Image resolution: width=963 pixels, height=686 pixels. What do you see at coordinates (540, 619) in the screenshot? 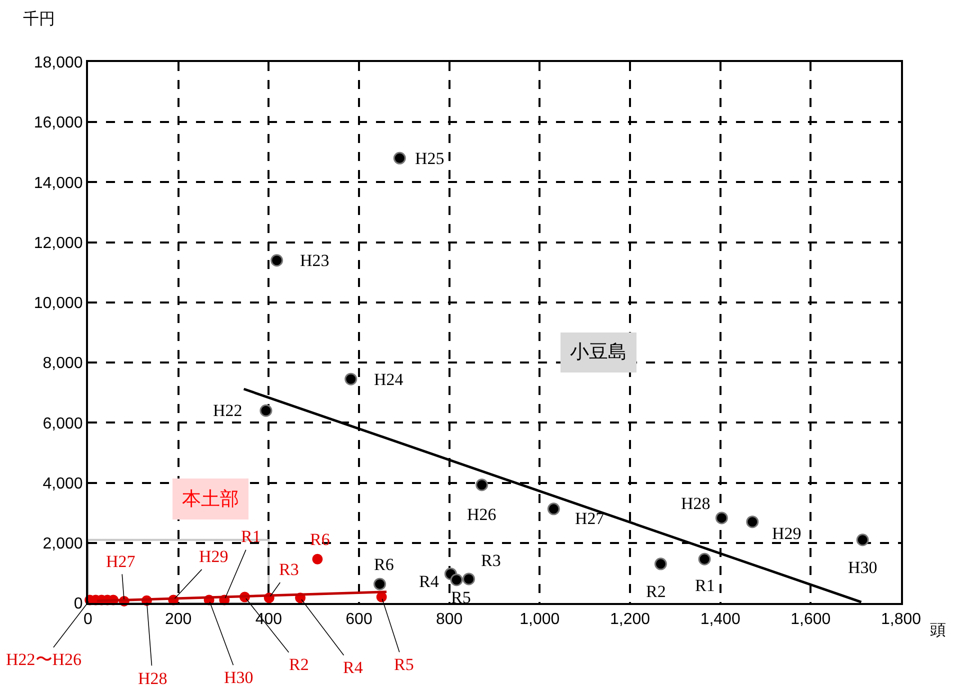
I see `x-tick-label: 1,000` at bounding box center [540, 619].